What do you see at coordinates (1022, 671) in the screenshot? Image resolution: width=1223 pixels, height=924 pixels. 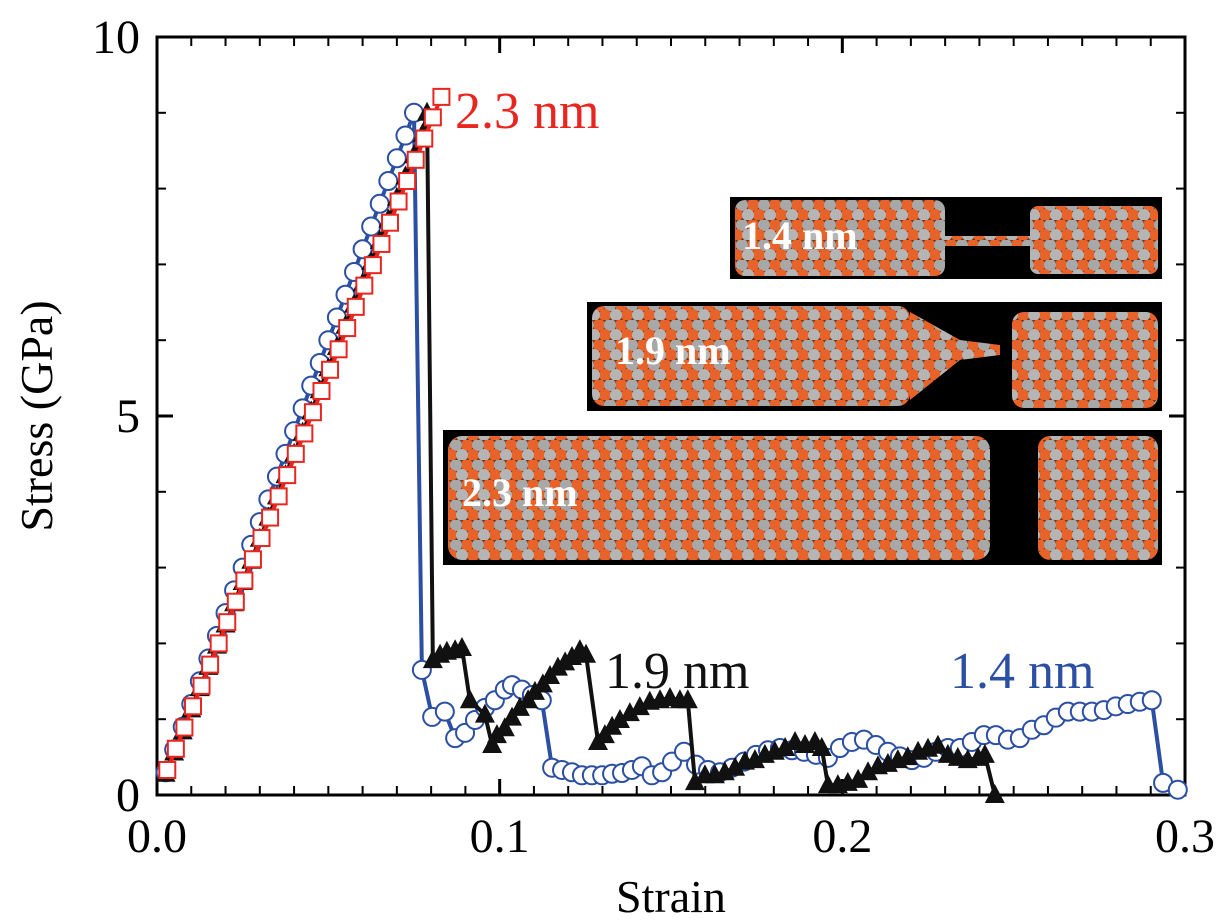 I see `series-label: 1.4 nm` at bounding box center [1022, 671].